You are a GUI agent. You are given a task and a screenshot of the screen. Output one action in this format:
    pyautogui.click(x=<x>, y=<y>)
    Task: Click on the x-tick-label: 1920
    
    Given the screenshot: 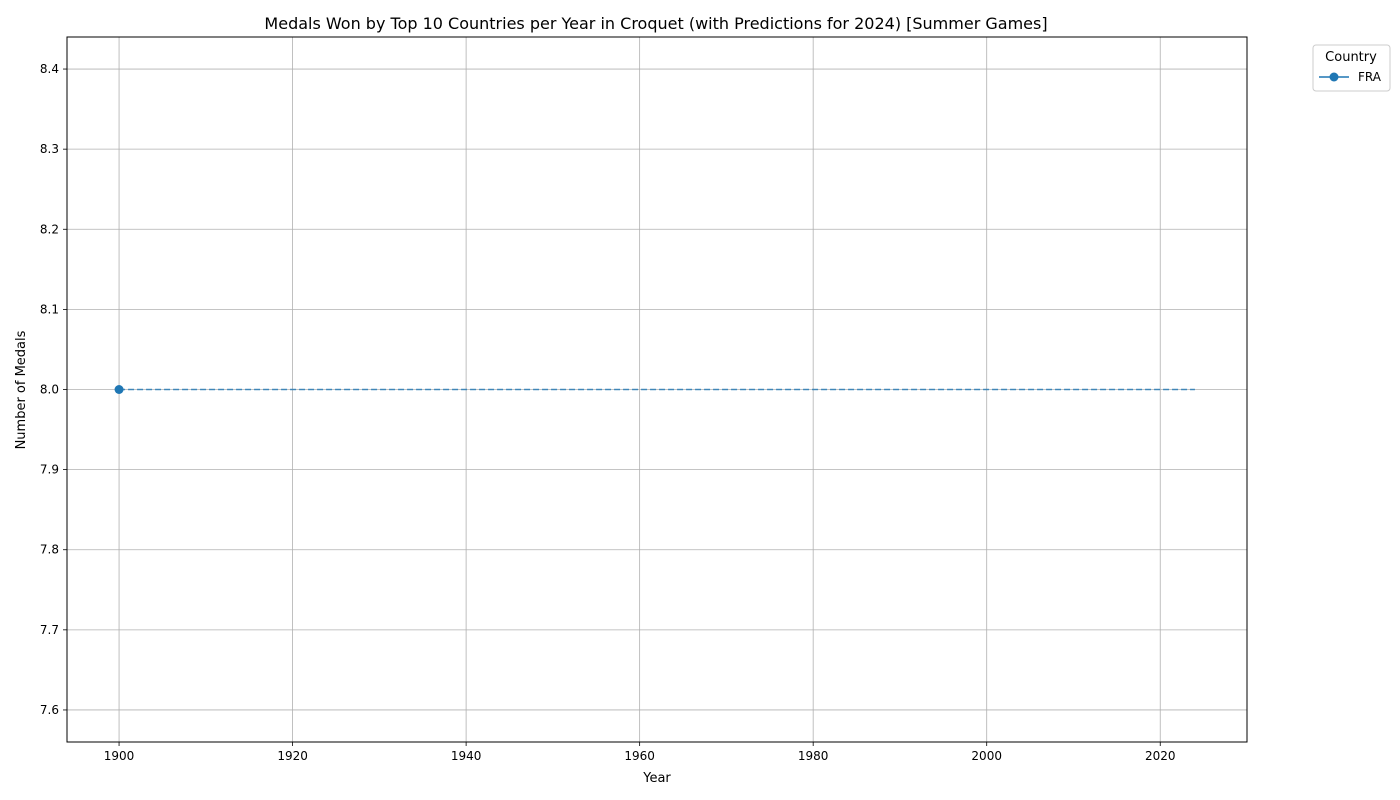 What is the action you would take?
    pyautogui.click(x=292, y=756)
    